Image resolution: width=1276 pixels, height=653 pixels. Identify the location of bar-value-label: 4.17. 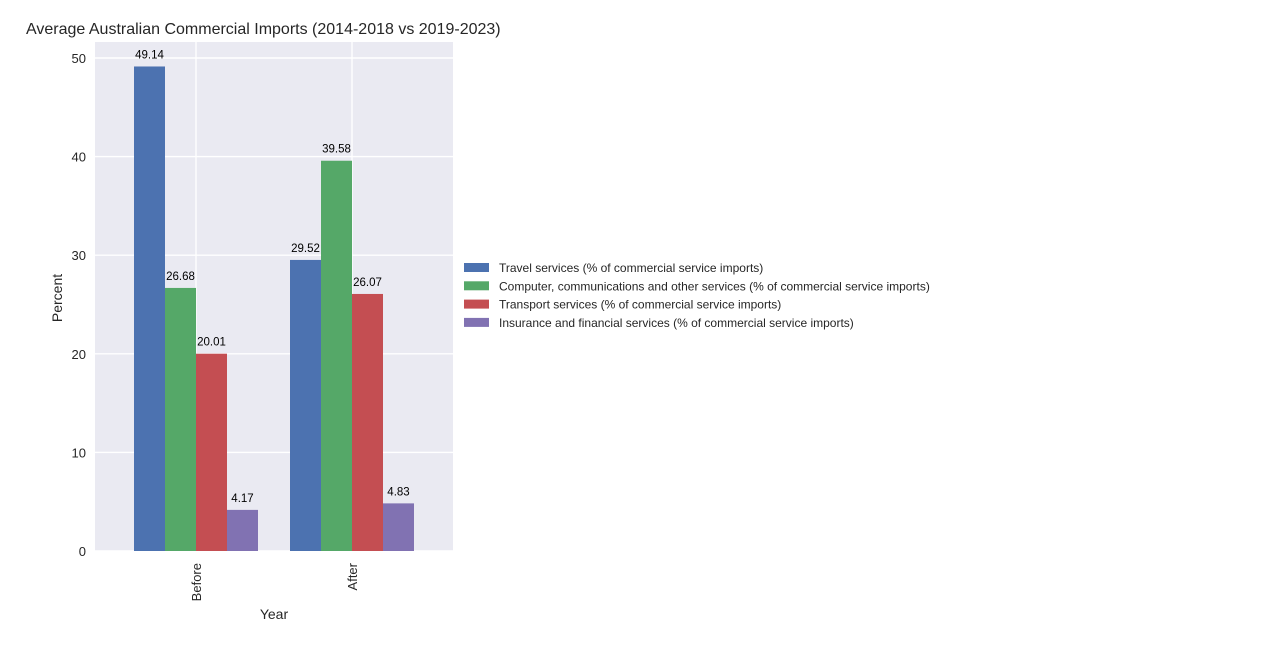
(242, 499).